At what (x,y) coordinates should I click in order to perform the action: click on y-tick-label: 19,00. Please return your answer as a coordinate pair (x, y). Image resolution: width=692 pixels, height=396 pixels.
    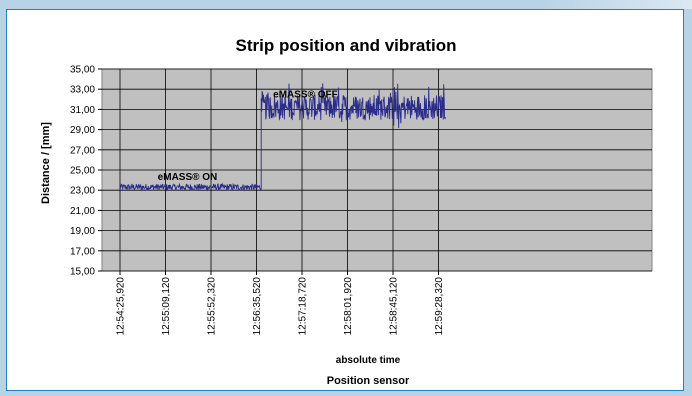
    Looking at the image, I should click on (82, 231).